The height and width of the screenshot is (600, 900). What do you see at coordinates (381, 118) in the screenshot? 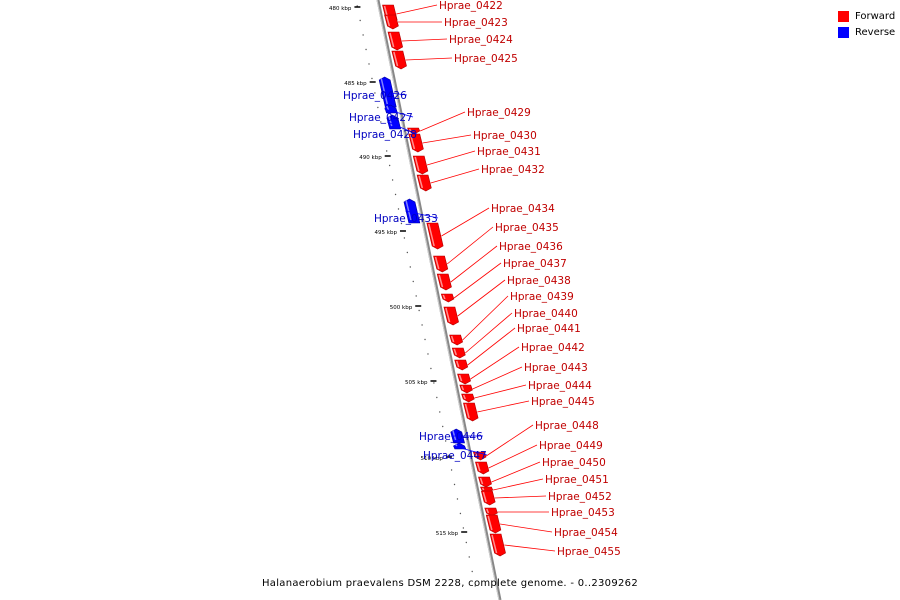
I see `gene-label: Hprae_0427` at bounding box center [381, 118].